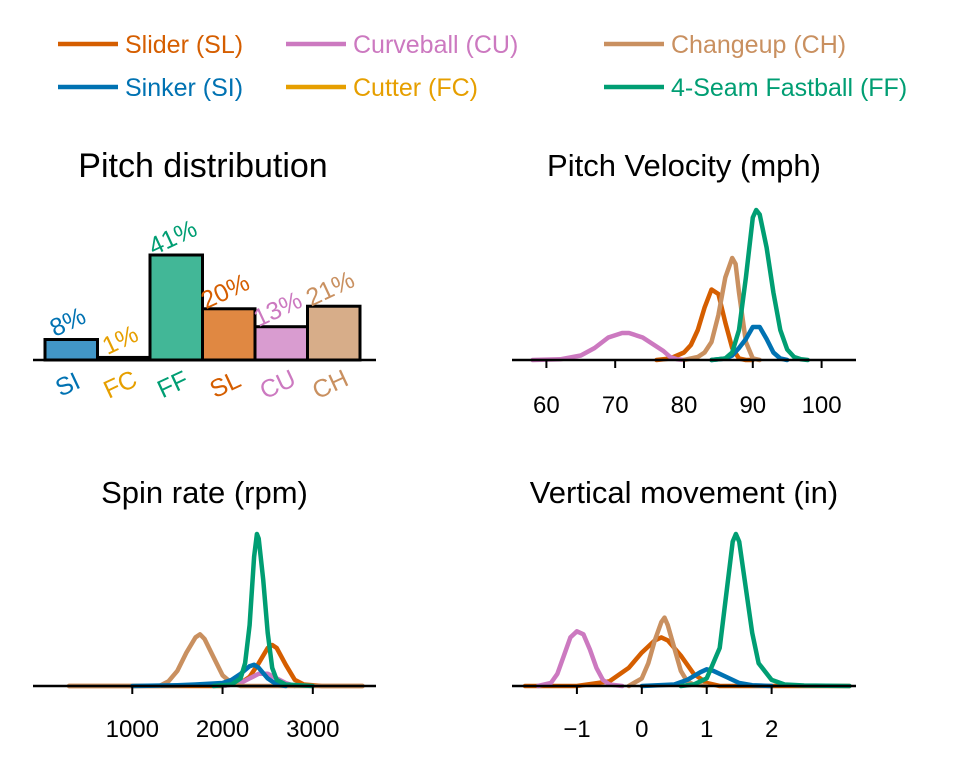  Describe the element at coordinates (68, 322) in the screenshot. I see `bar-value-label: 8%` at that location.